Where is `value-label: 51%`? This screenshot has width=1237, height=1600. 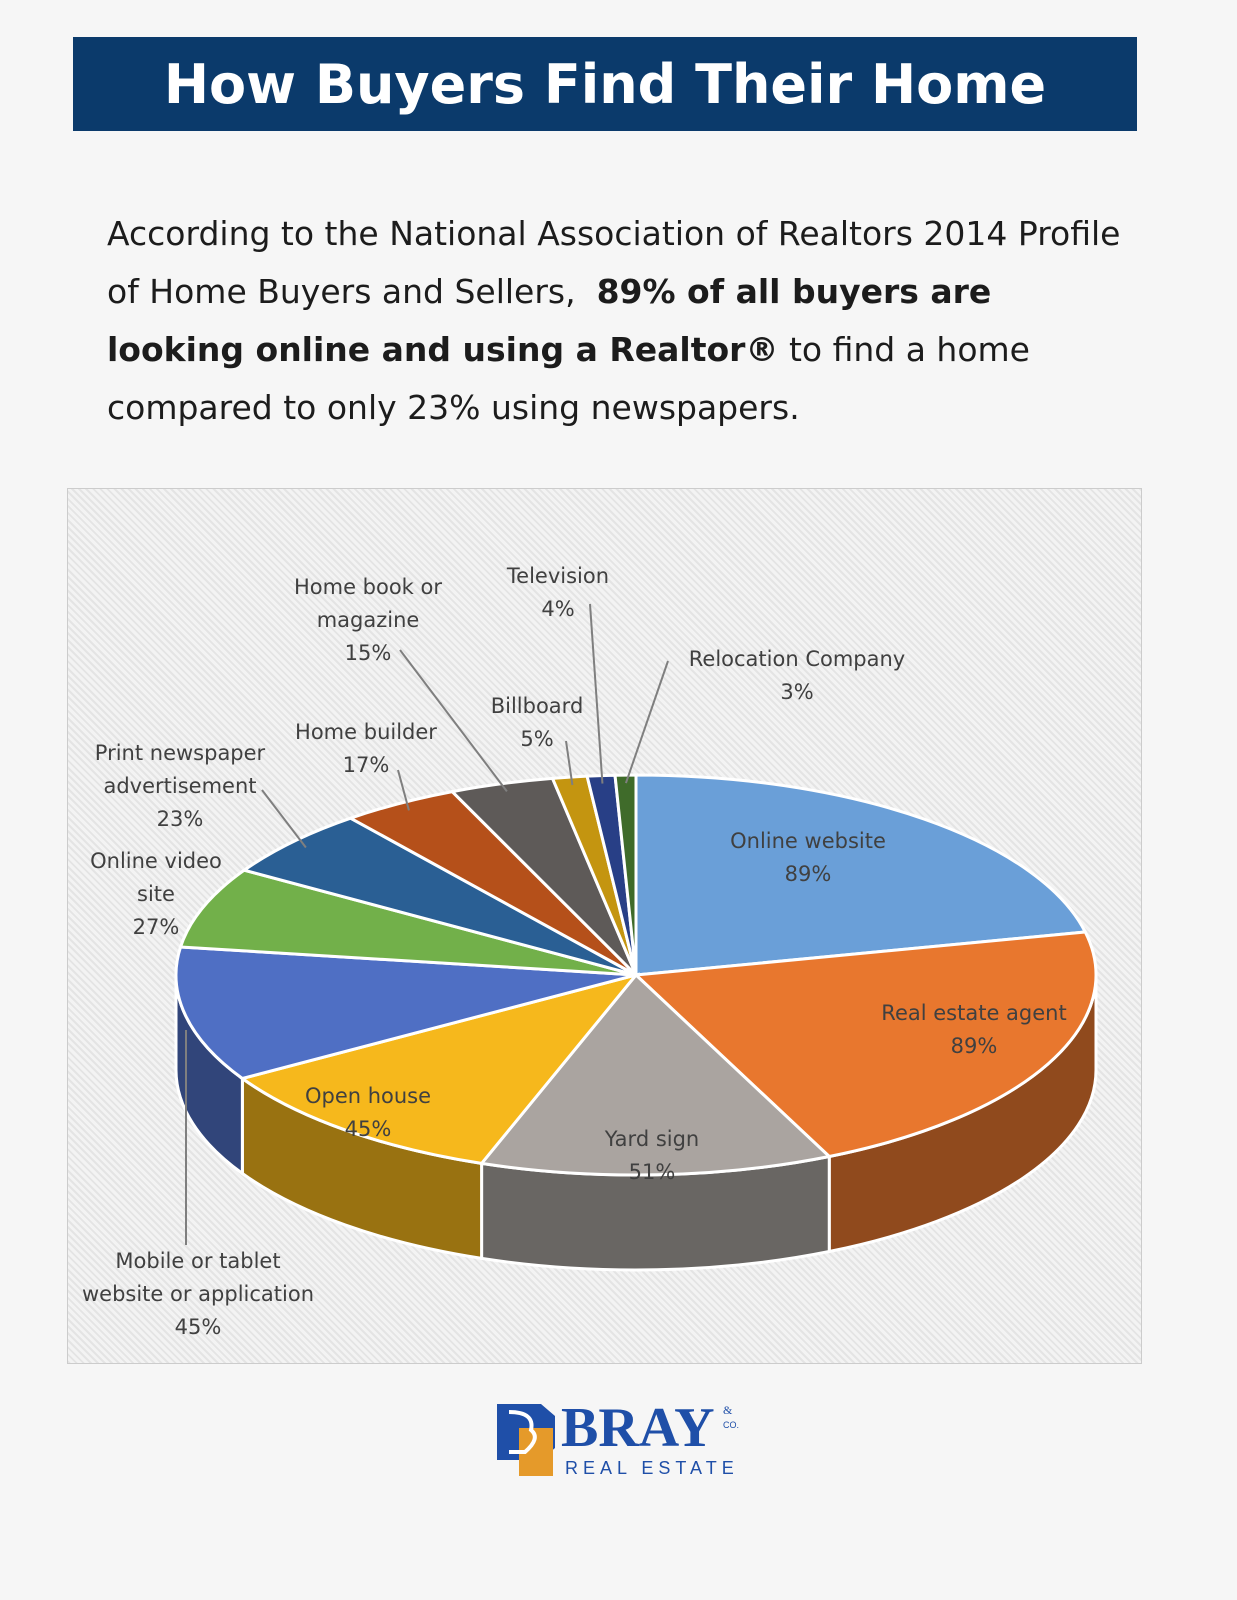
value-label: 51% is located at coordinates (652, 1172).